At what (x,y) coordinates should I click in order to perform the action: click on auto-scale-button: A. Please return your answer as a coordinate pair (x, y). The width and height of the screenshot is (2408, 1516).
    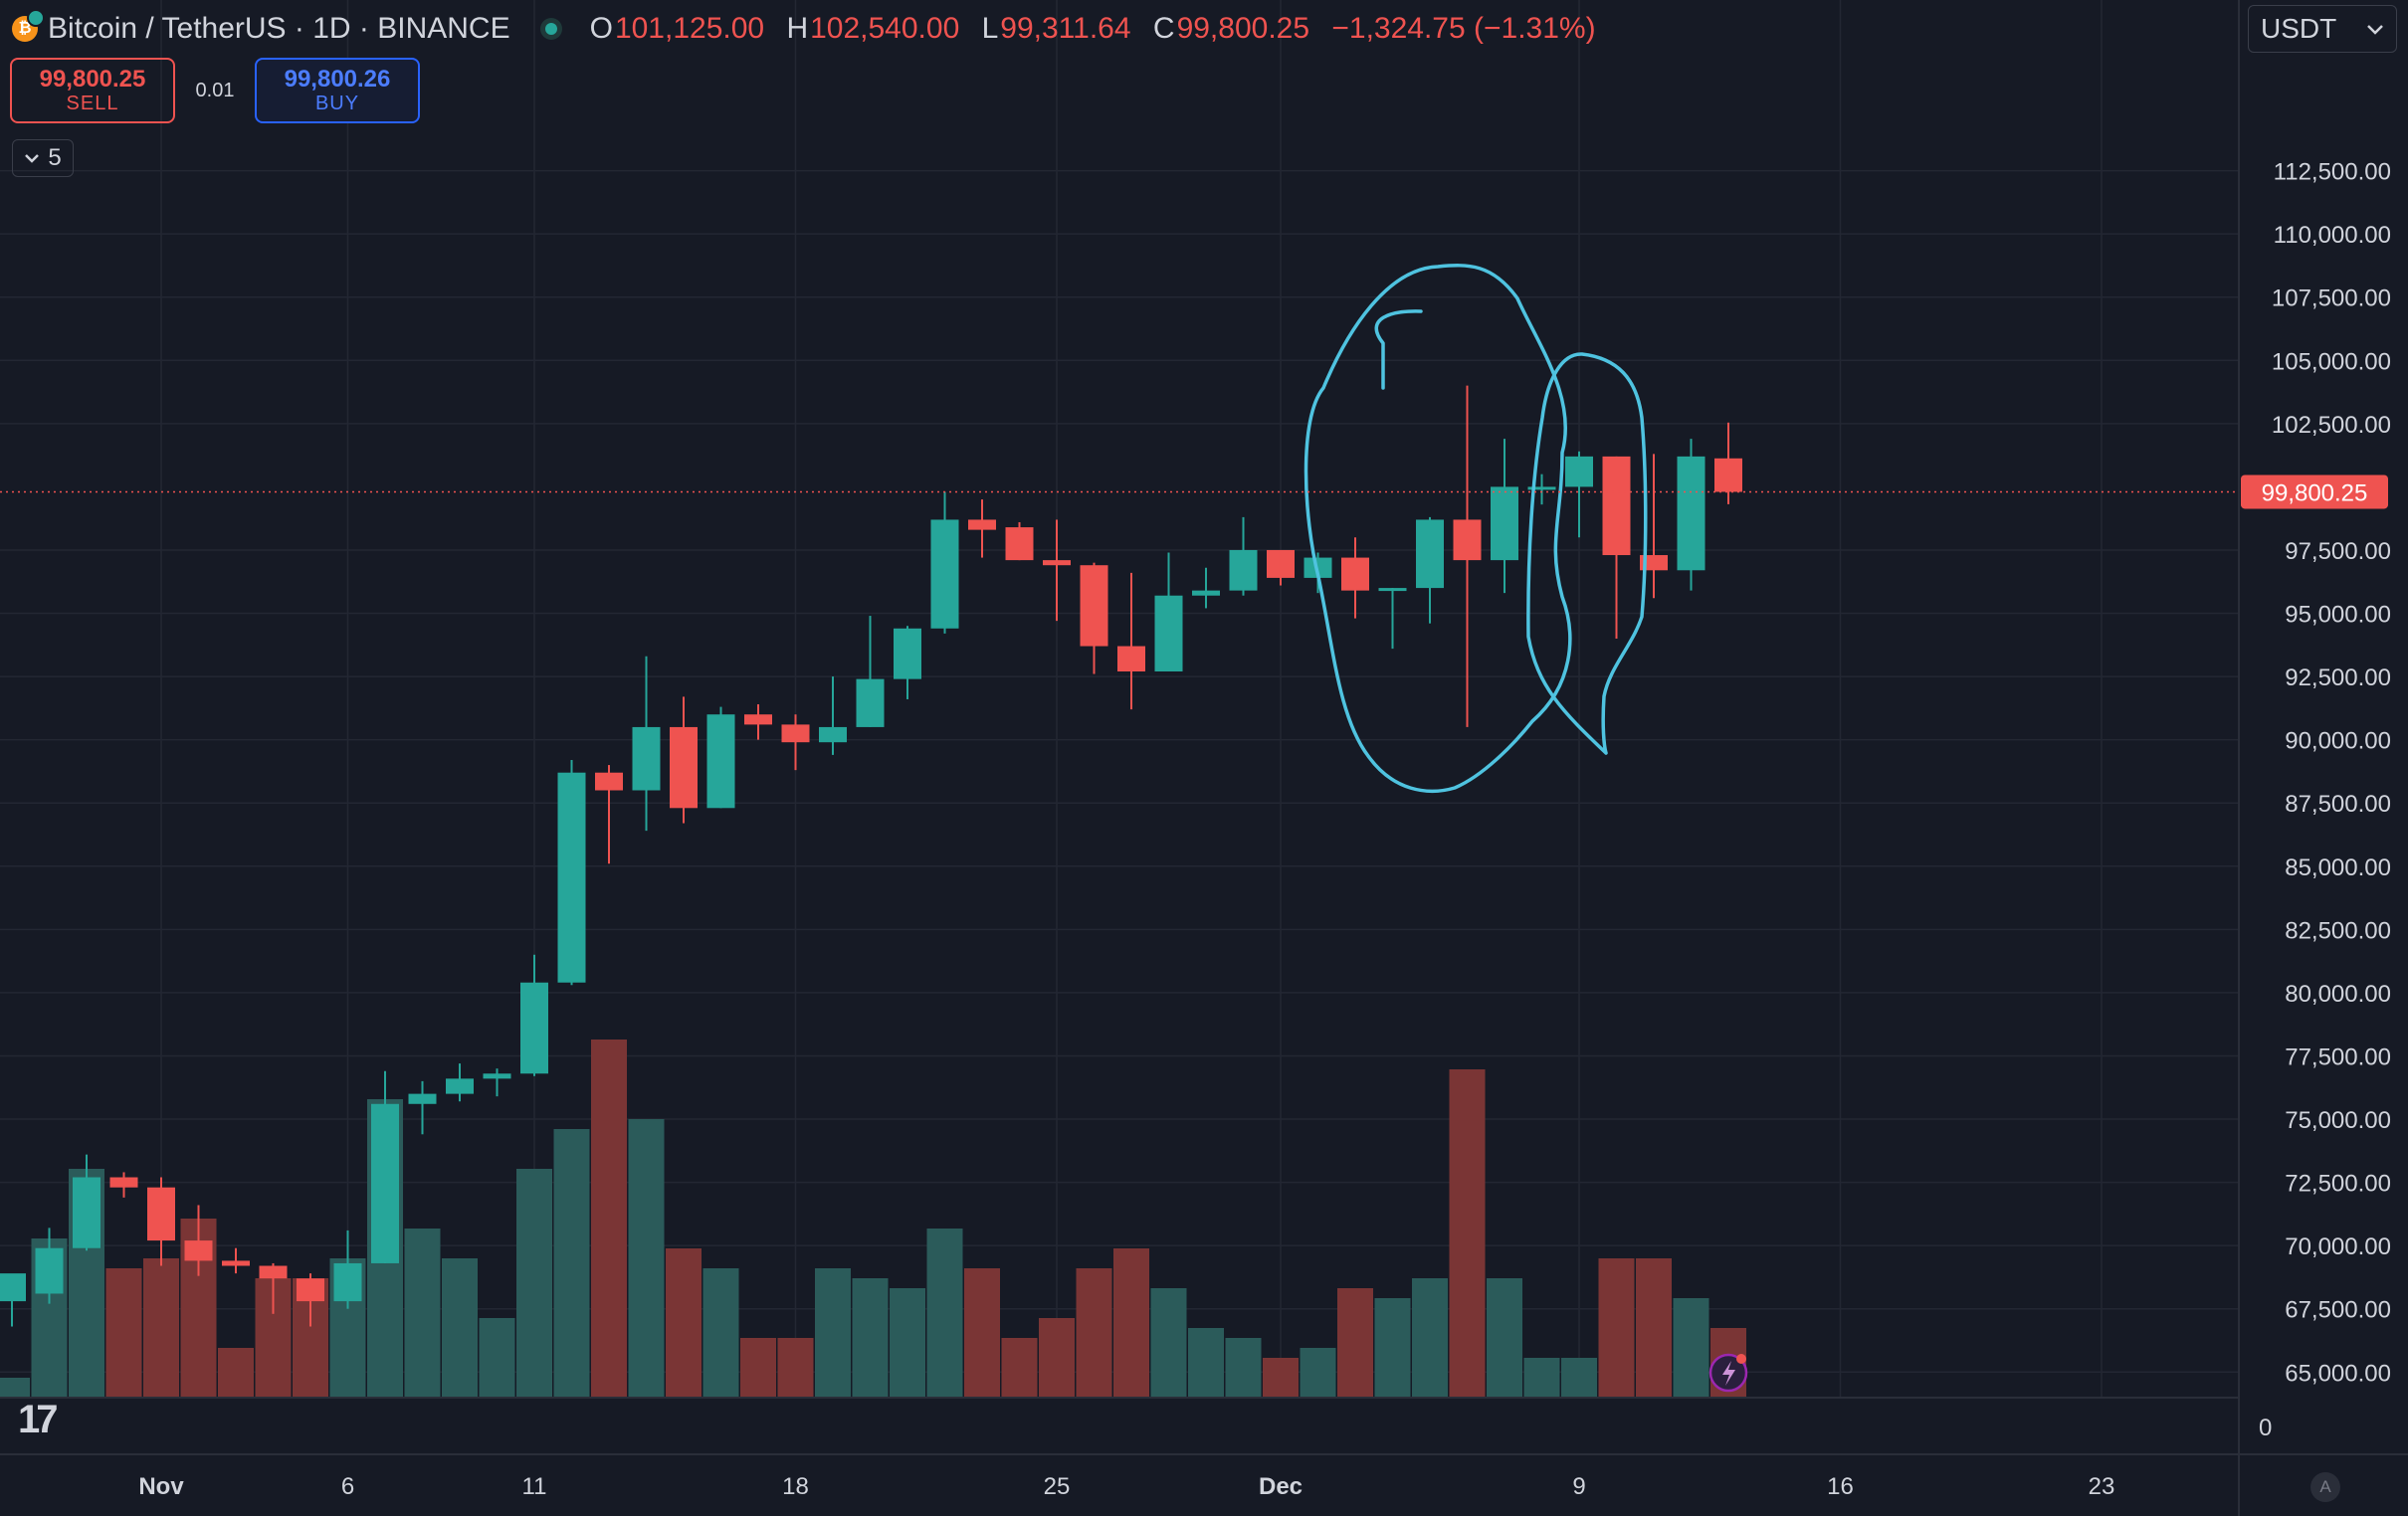
    Looking at the image, I should click on (2325, 1487).